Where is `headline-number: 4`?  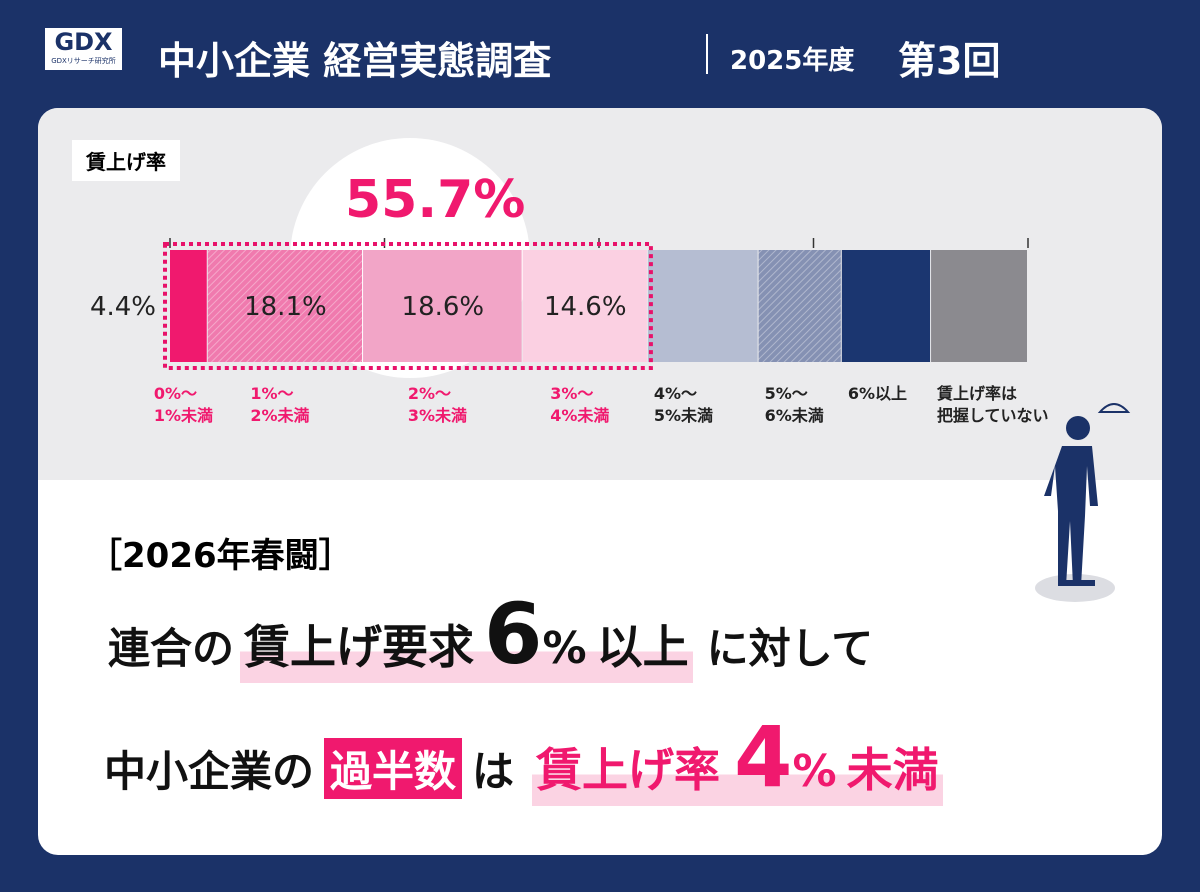
headline-number: 4 is located at coordinates (763, 757).